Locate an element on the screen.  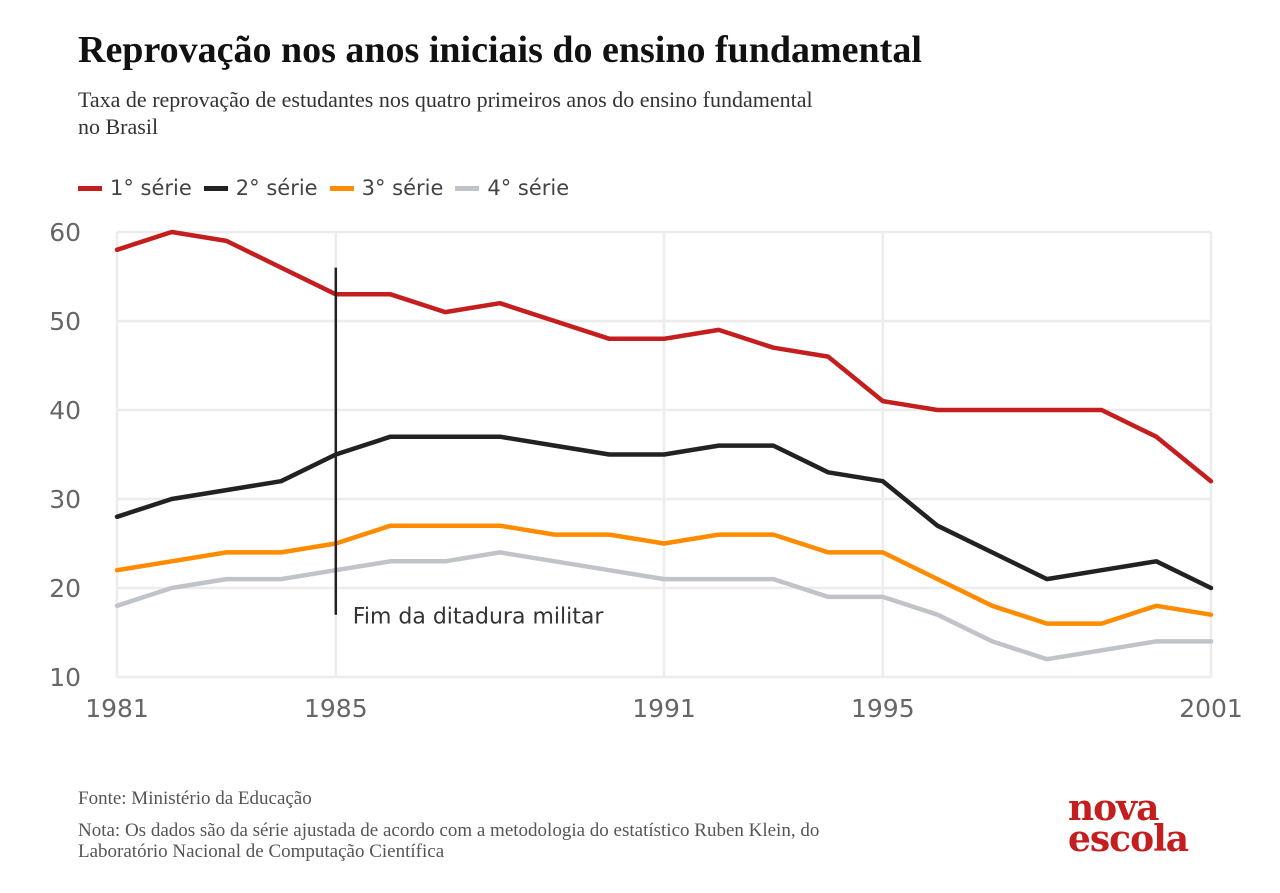
legend: 1° série 2° série 3° série 4° série is located at coordinates (329, 188).